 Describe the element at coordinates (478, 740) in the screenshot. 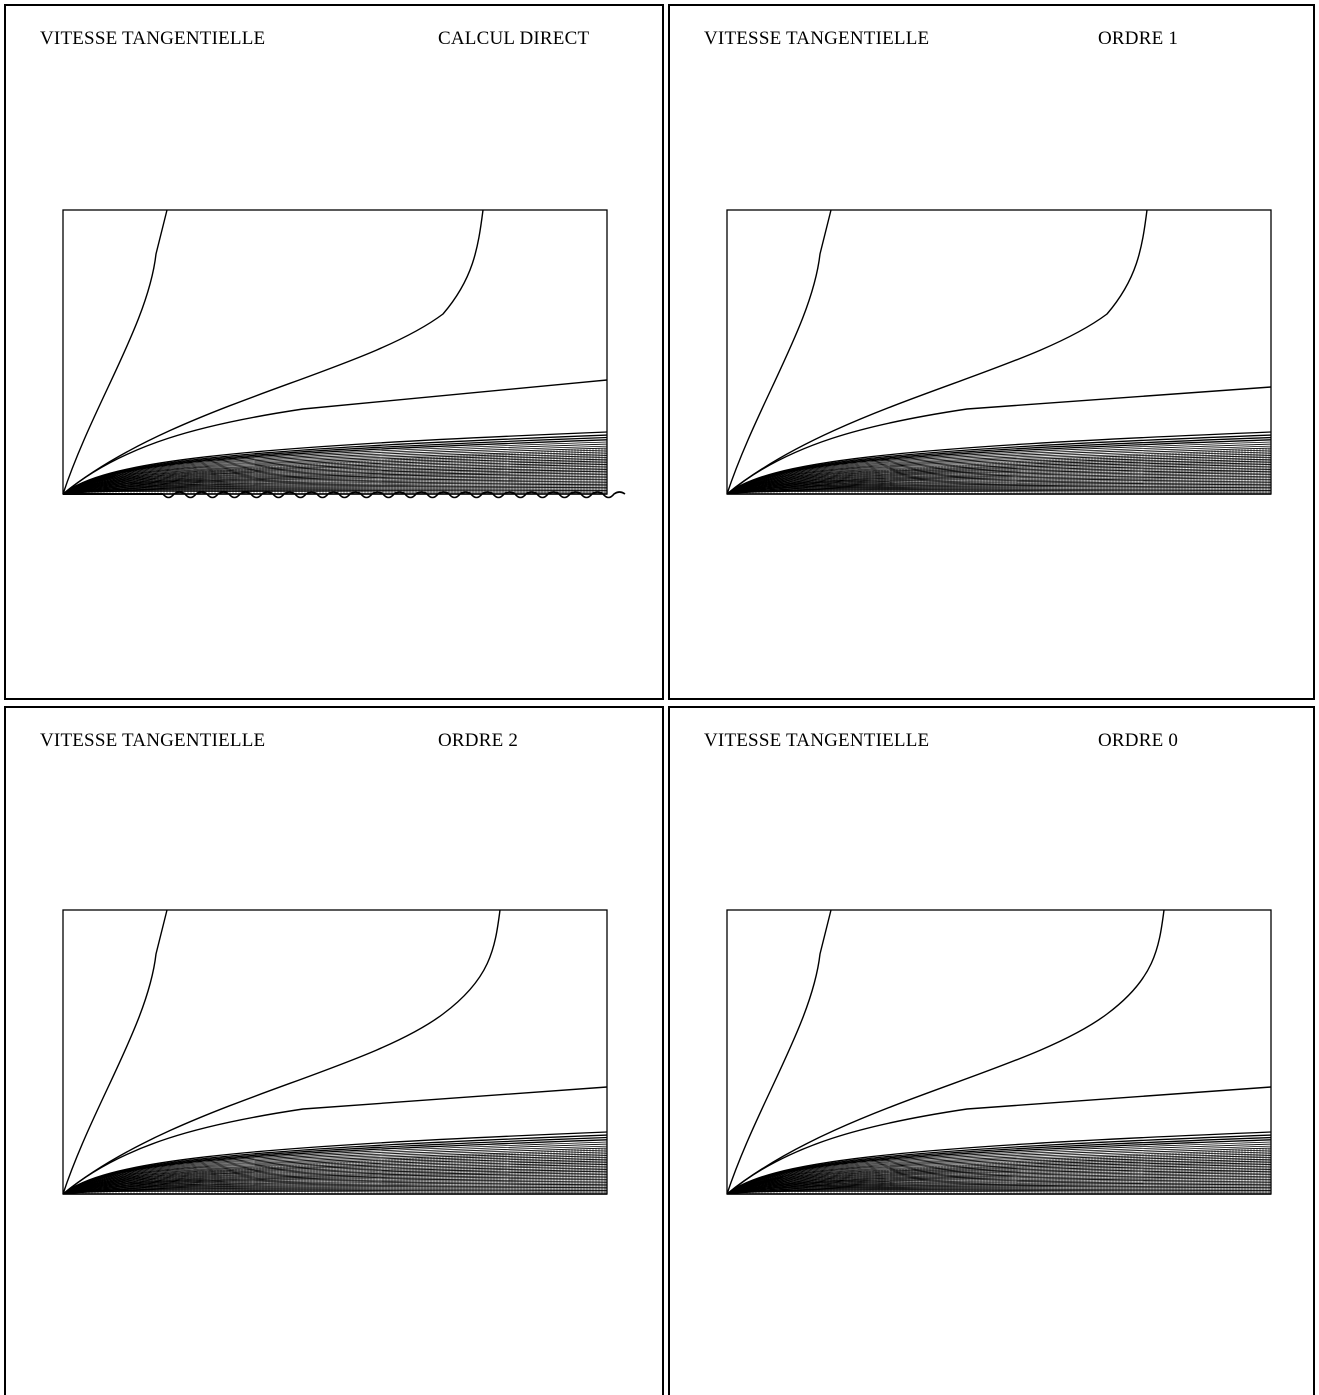

I see `panel-label: ORDRE 2` at that location.